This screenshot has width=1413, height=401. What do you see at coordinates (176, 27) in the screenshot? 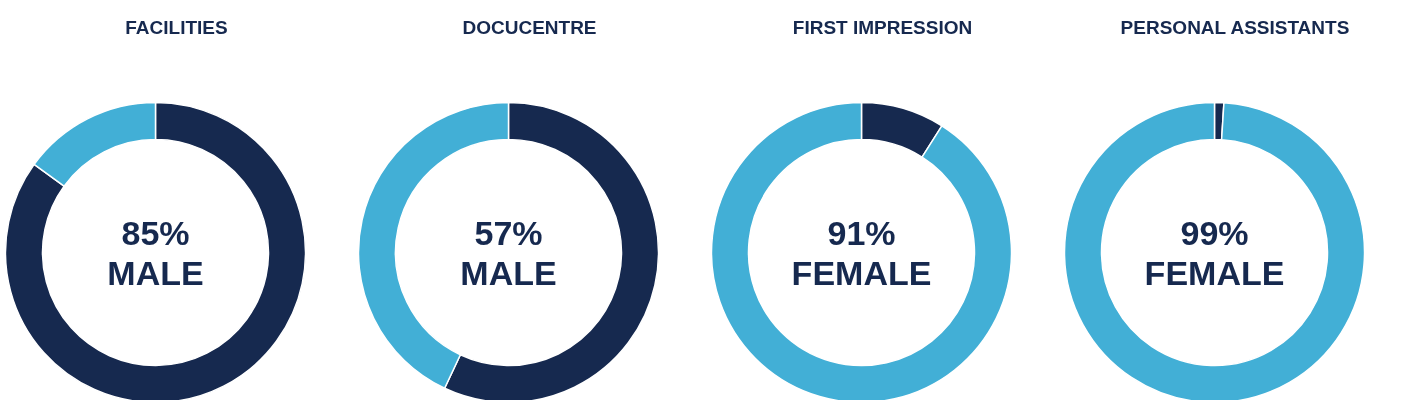
I see `chart-title: FACILITIES` at bounding box center [176, 27].